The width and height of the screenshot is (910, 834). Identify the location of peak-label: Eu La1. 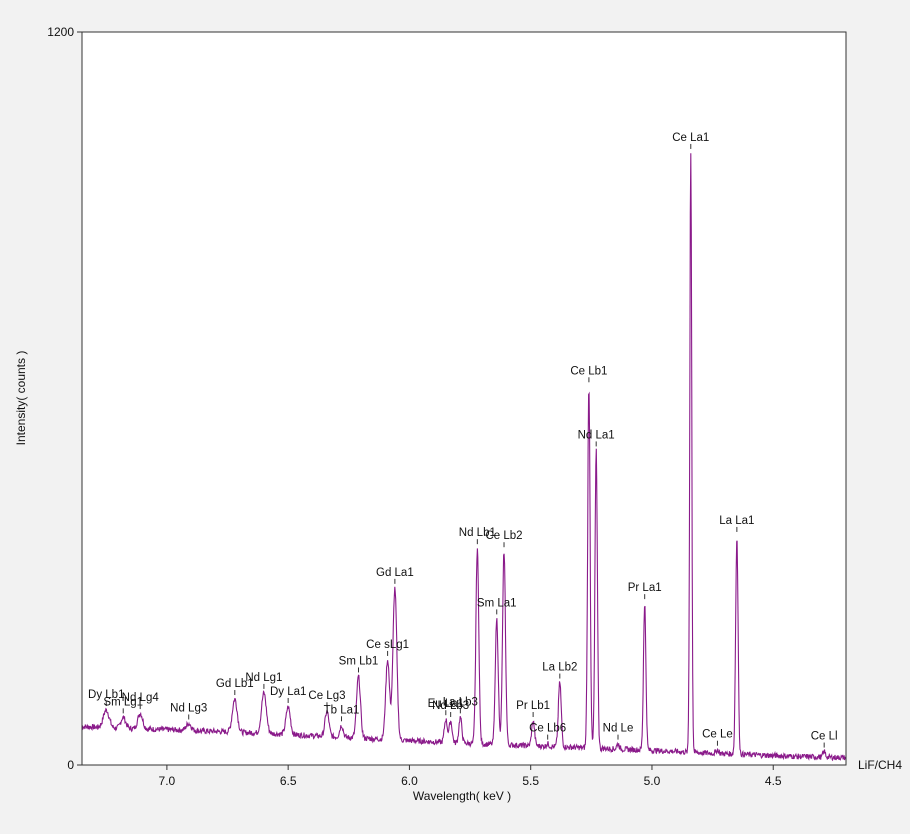
(446, 704).